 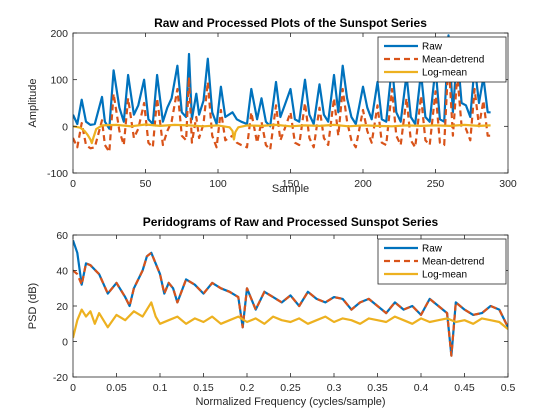 What do you see at coordinates (290, 402) in the screenshot?
I see `x-axis-label: Normalized Frequency (cycles/sample)` at bounding box center [290, 402].